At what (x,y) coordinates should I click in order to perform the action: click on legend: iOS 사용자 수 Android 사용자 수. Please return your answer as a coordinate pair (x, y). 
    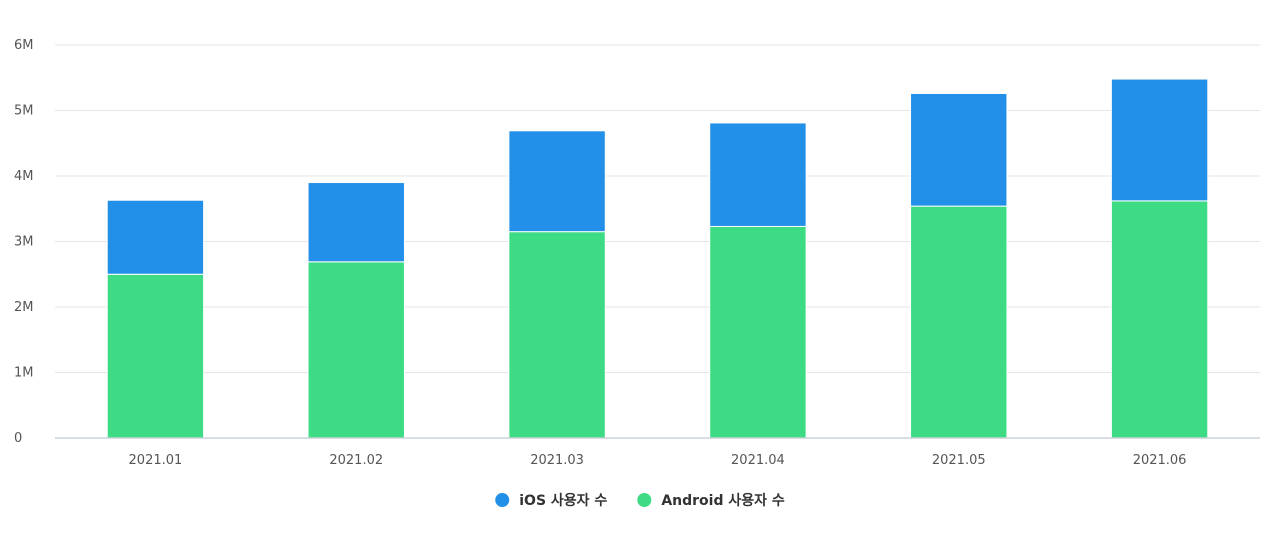
    Looking at the image, I should click on (640, 501).